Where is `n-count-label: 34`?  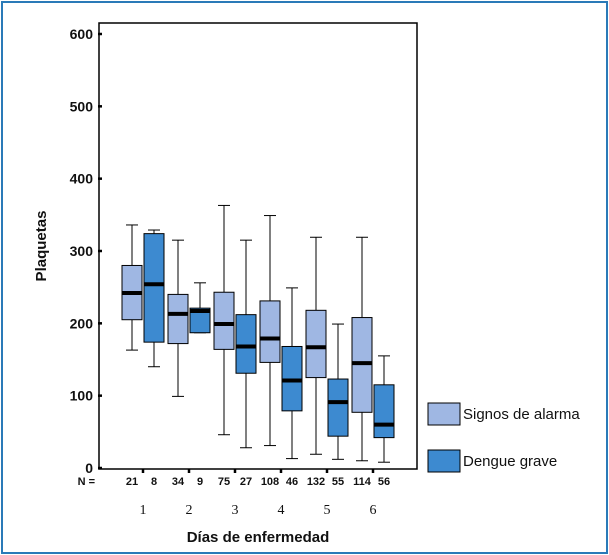 n-count-label: 34 is located at coordinates (178, 482).